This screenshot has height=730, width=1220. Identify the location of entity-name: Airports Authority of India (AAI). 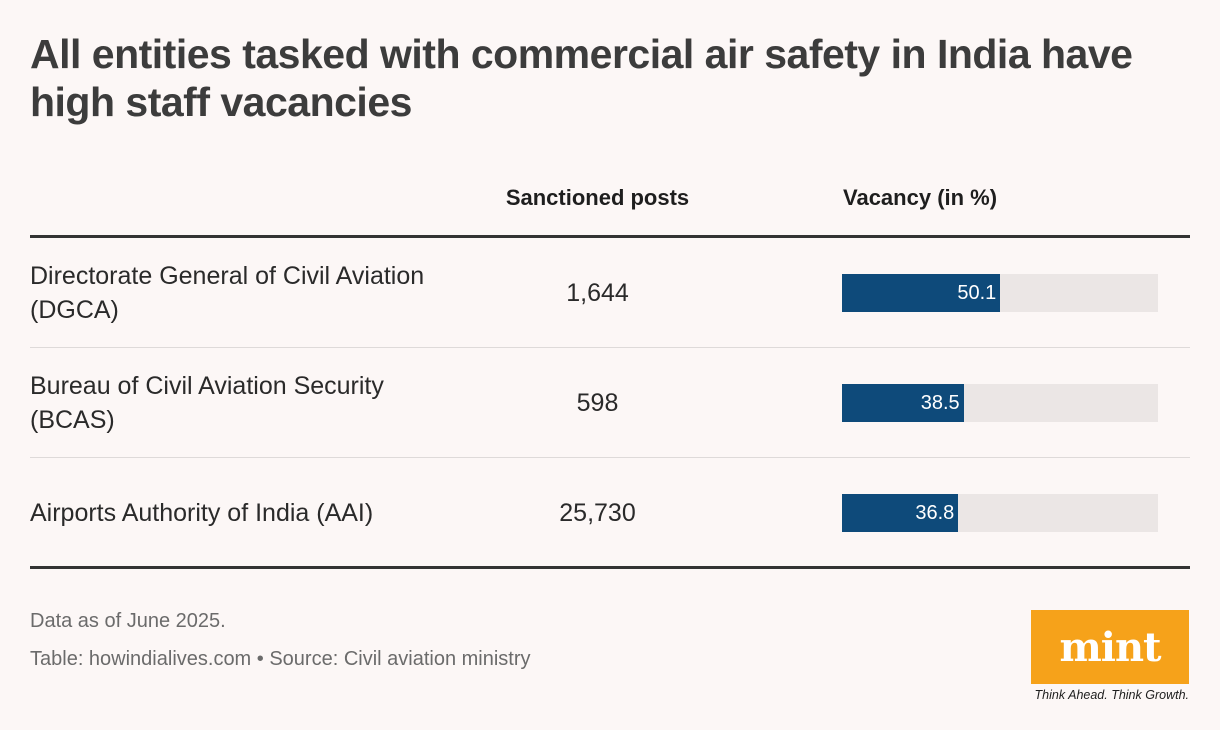
(202, 513).